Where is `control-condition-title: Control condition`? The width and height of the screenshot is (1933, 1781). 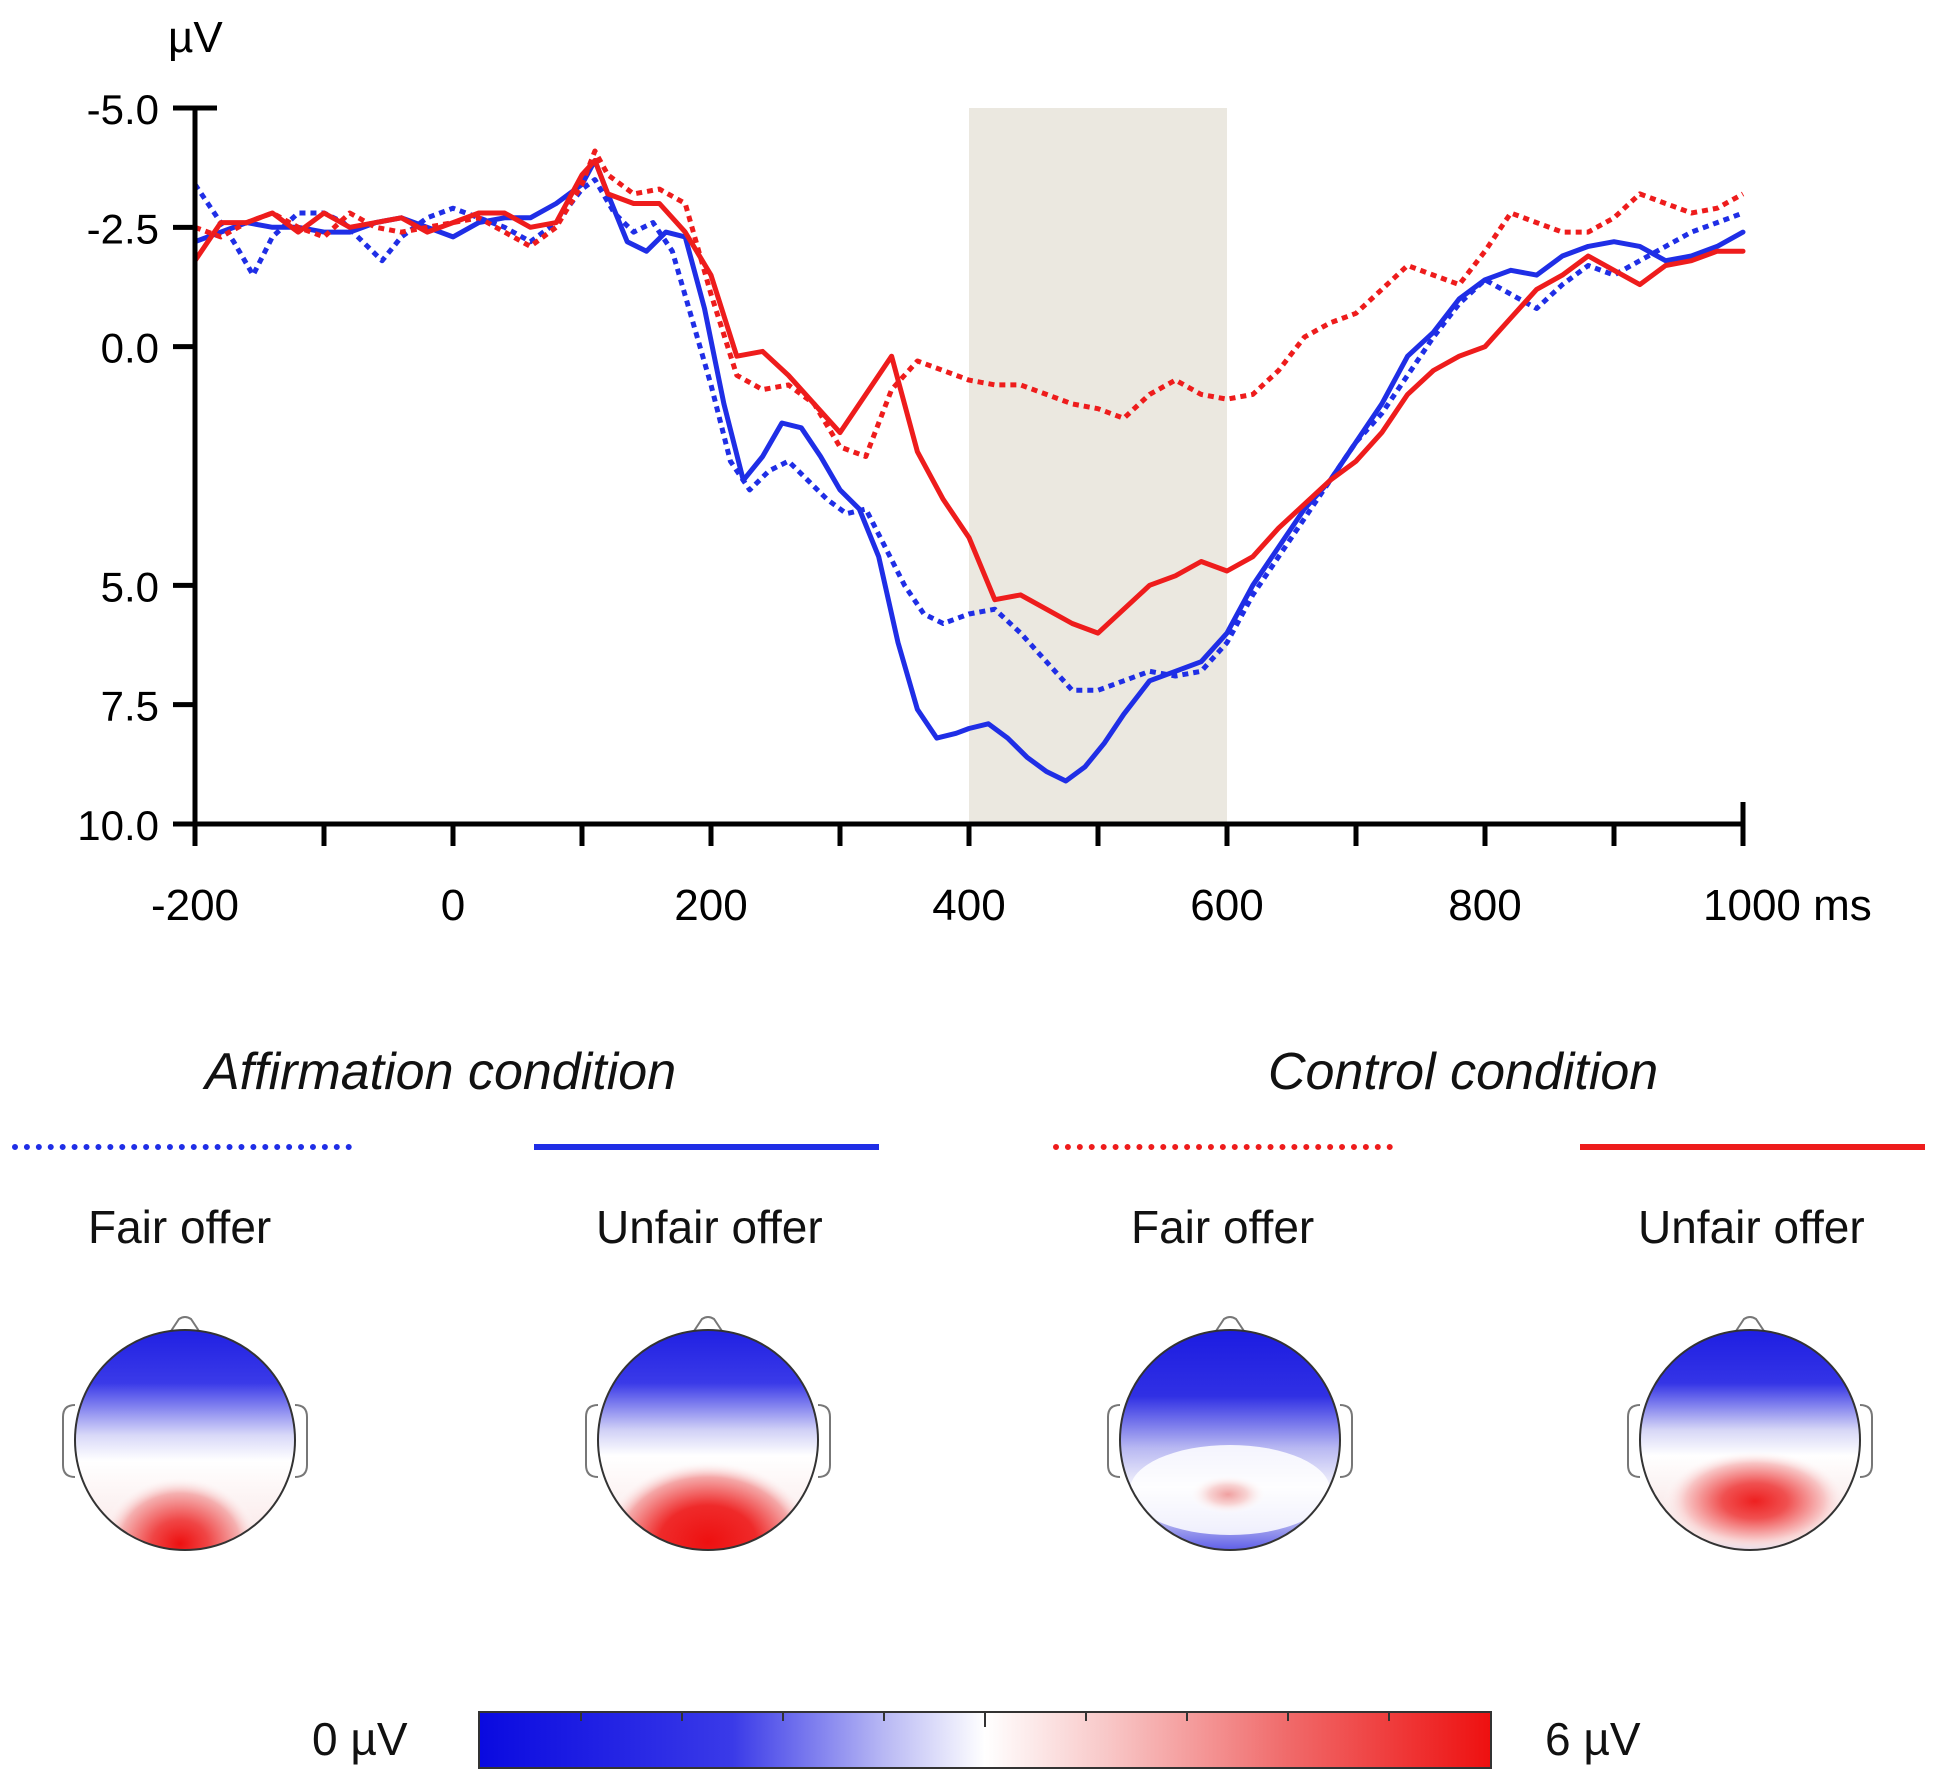
control-condition-title: Control condition is located at coordinates (1463, 1072).